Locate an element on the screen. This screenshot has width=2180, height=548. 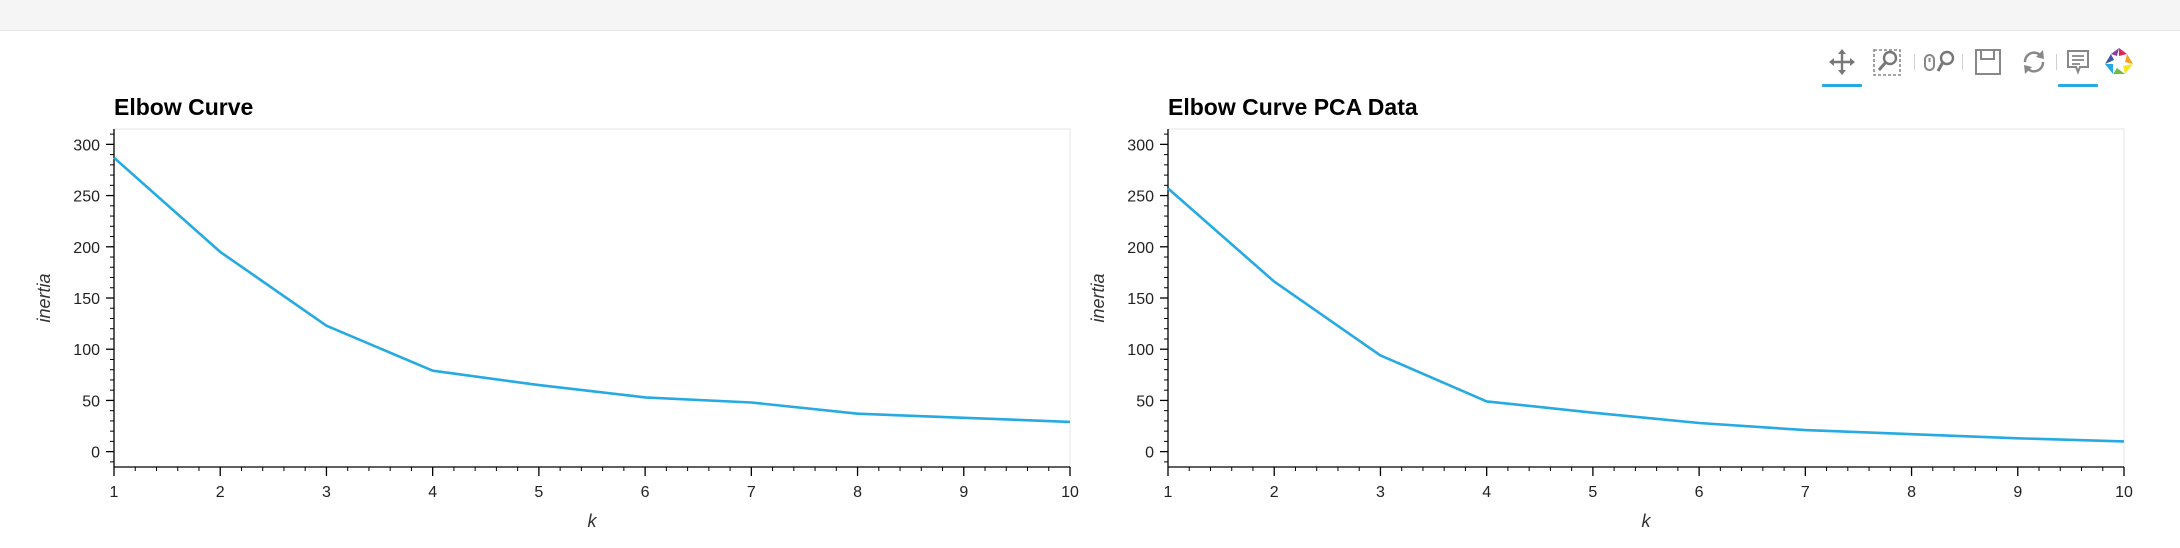
hover-tool-button is located at coordinates (2078, 63).